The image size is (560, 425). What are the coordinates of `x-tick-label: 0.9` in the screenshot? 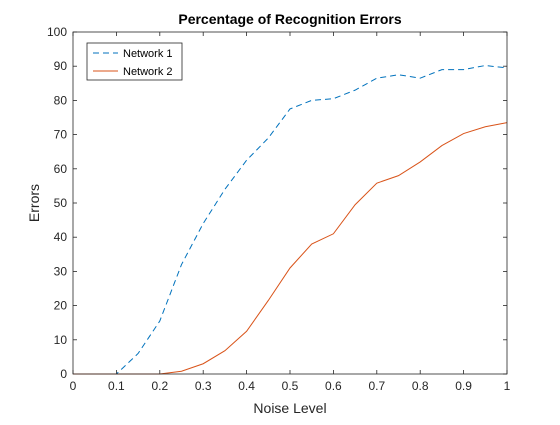 It's located at (463, 386).